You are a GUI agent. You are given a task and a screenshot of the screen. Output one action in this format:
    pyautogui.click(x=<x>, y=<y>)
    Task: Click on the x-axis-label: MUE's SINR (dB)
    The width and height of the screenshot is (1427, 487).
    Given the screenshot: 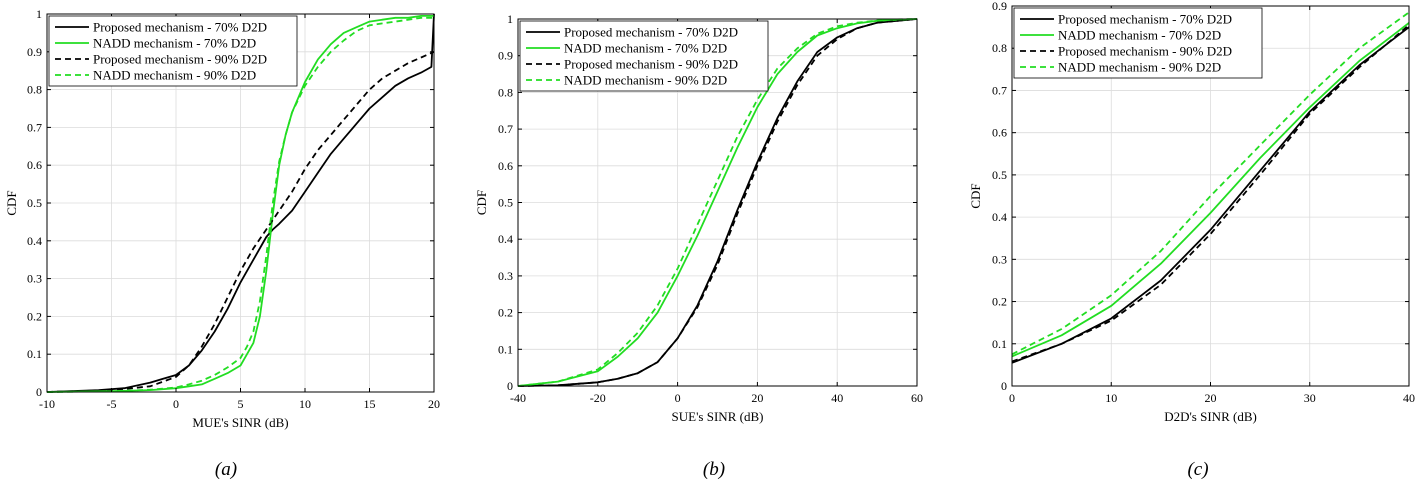 What is the action you would take?
    pyautogui.click(x=240, y=422)
    